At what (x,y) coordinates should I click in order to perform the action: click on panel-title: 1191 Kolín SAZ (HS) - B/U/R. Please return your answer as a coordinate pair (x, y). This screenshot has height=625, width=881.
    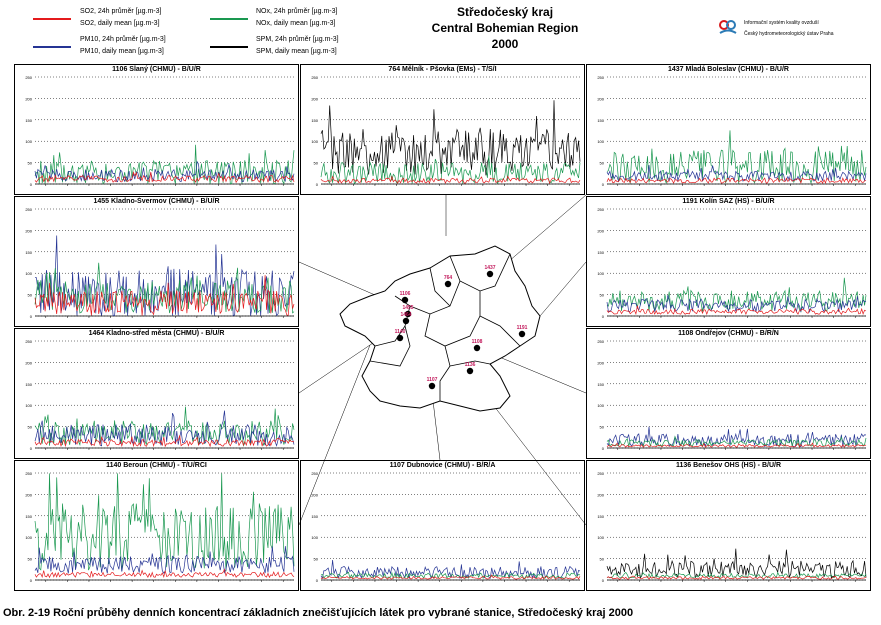
    Looking at the image, I should click on (728, 201).